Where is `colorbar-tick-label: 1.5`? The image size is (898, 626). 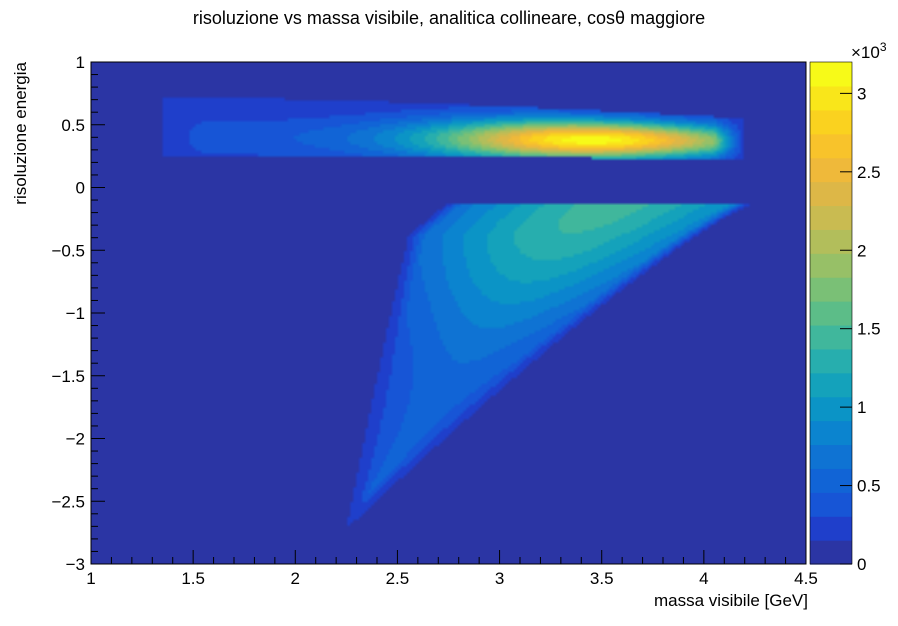
colorbar-tick-label: 1.5 is located at coordinates (869, 329).